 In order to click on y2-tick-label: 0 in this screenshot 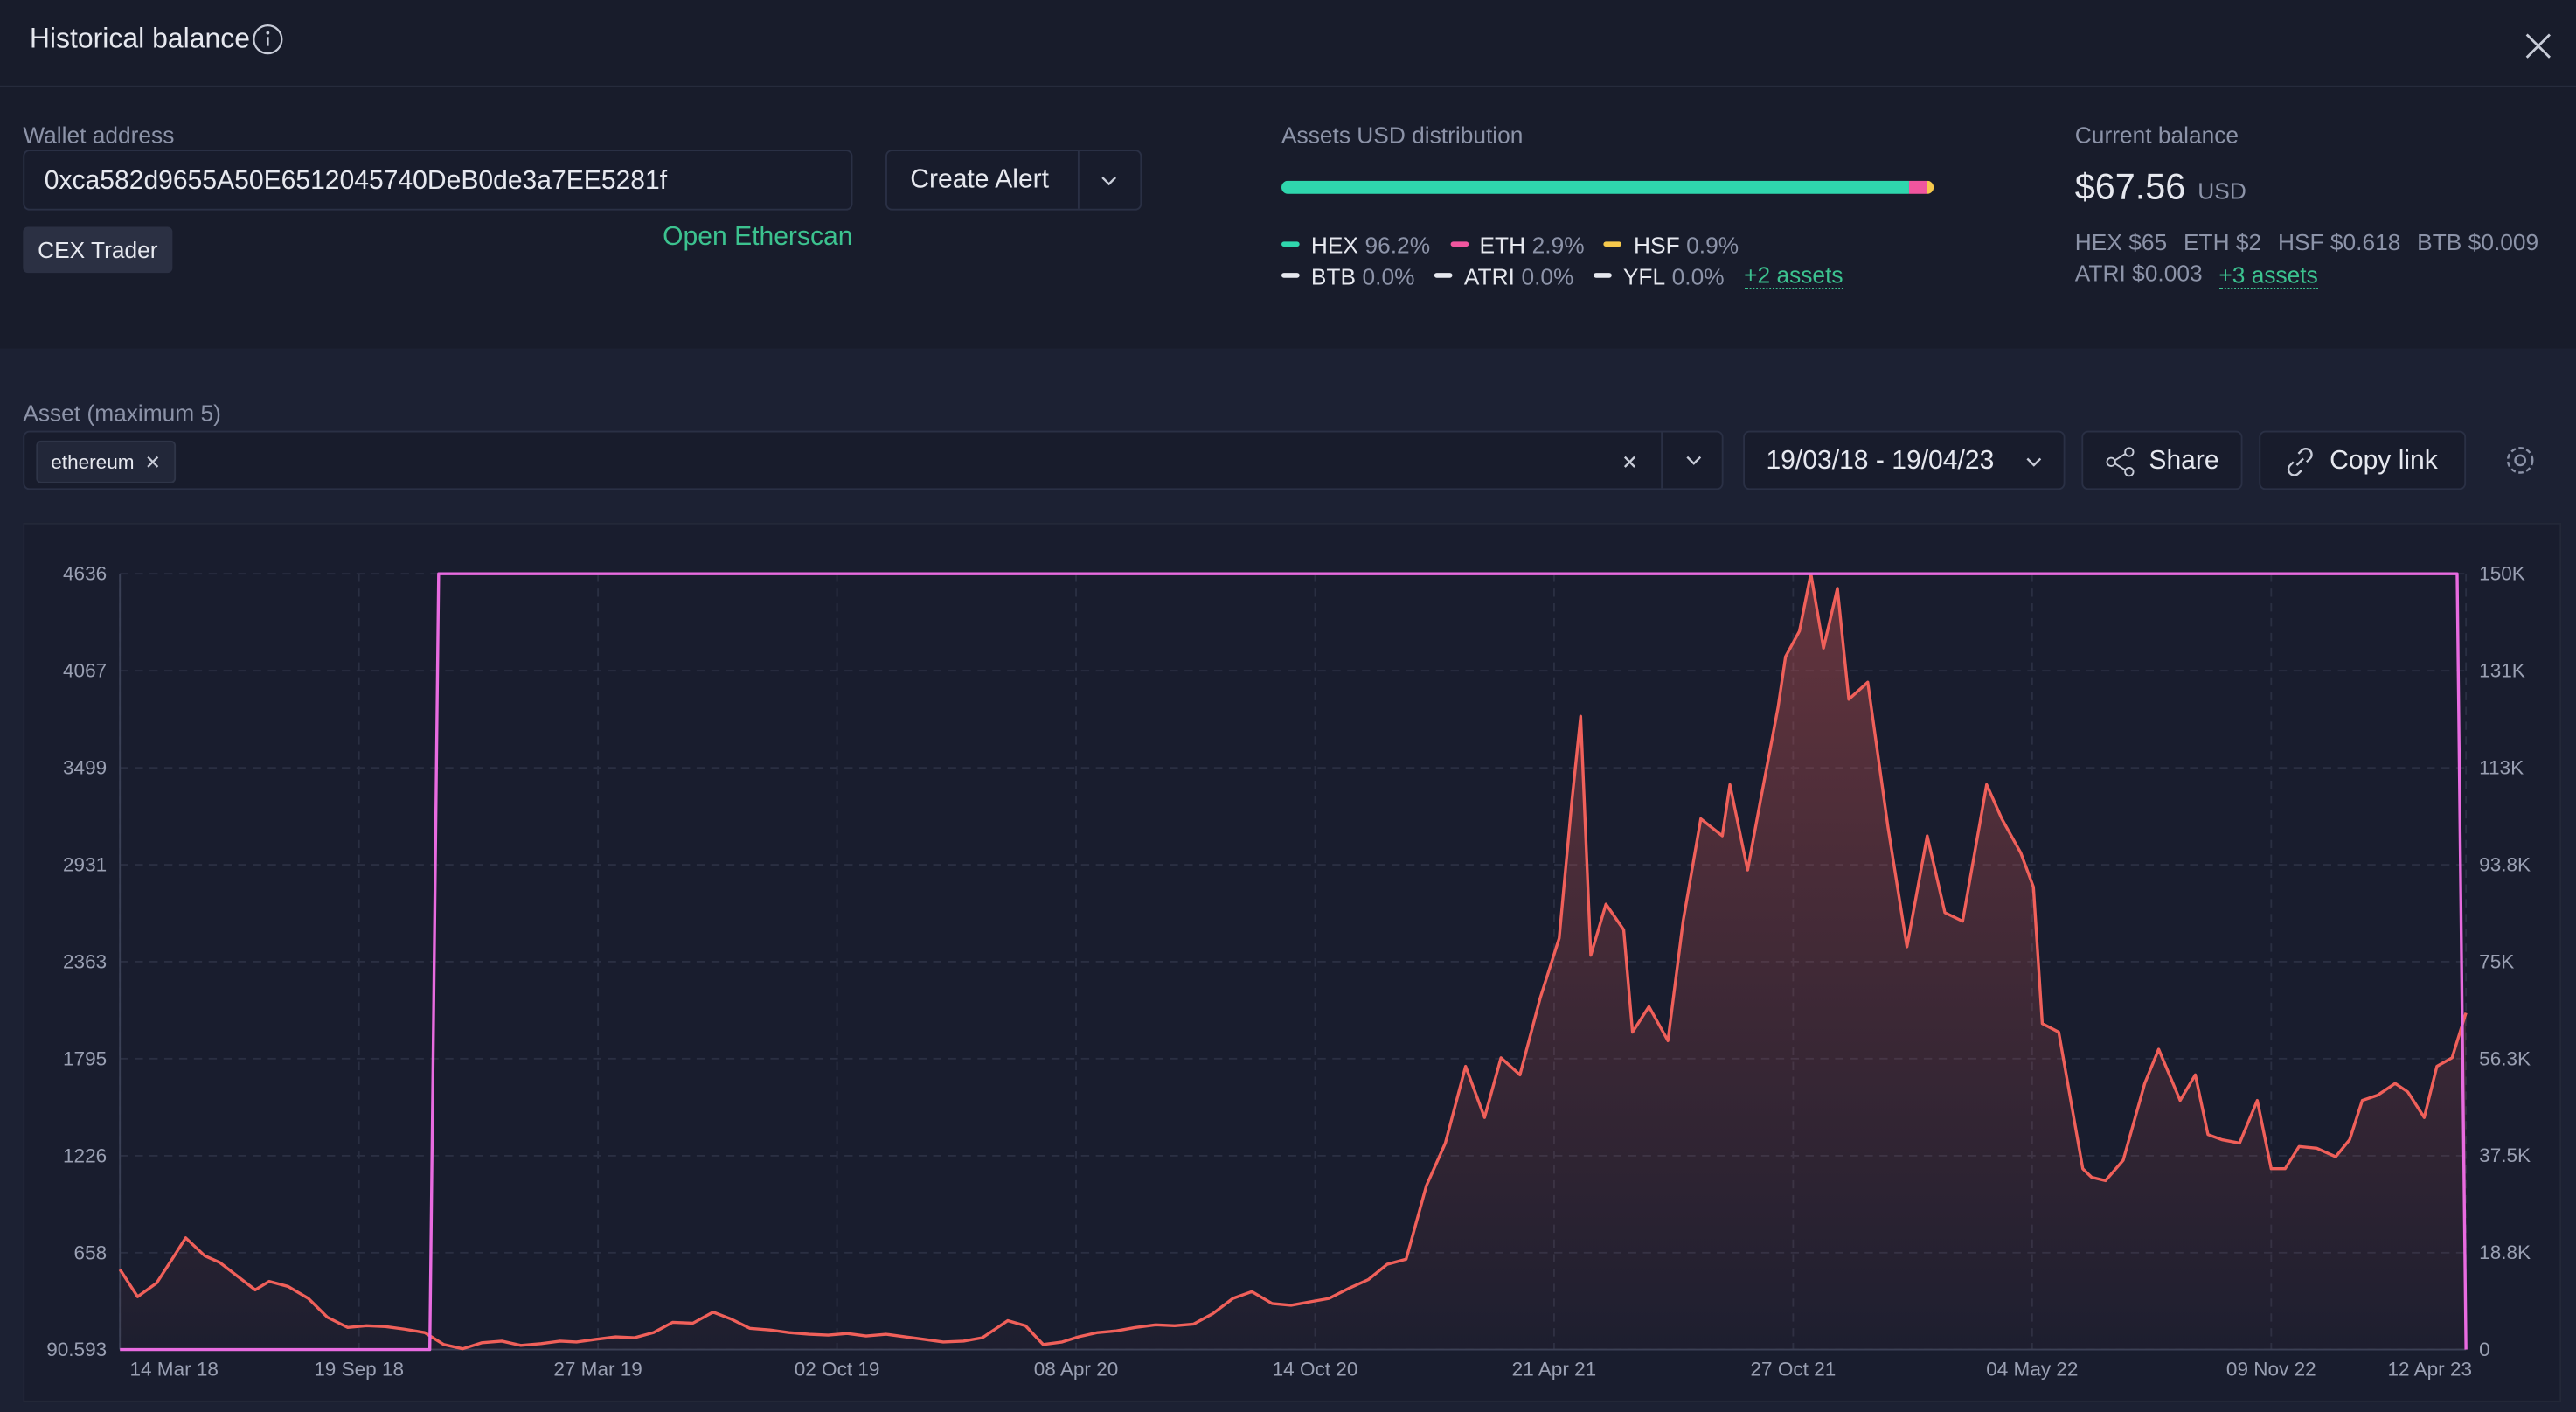, I will do `click(2485, 1349)`.